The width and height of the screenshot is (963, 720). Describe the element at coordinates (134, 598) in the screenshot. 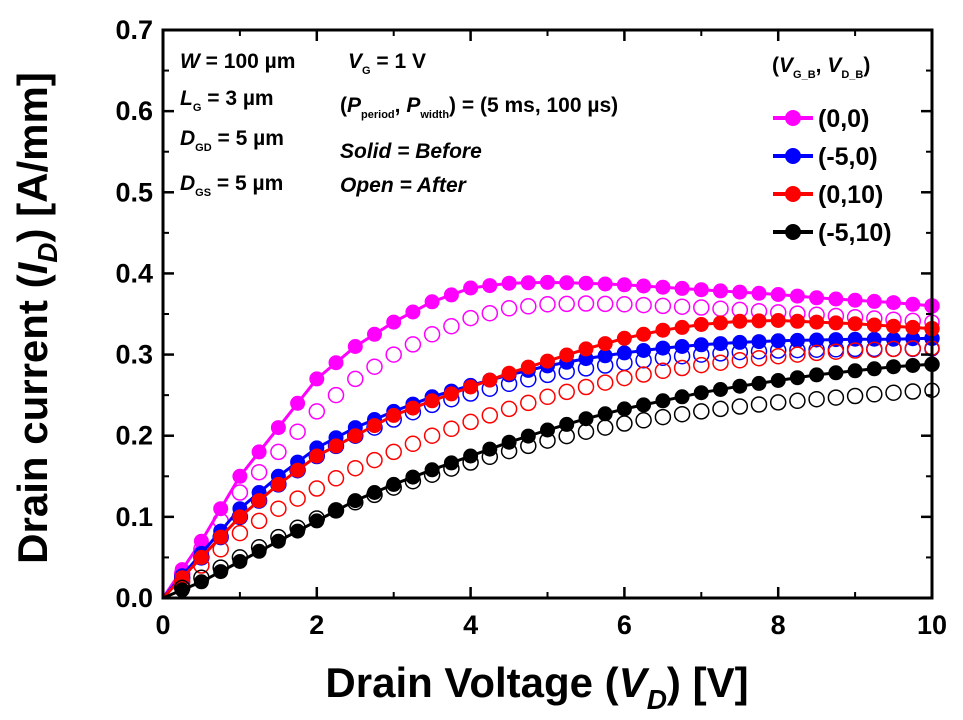

I see `y-tick-label: 0.0` at that location.